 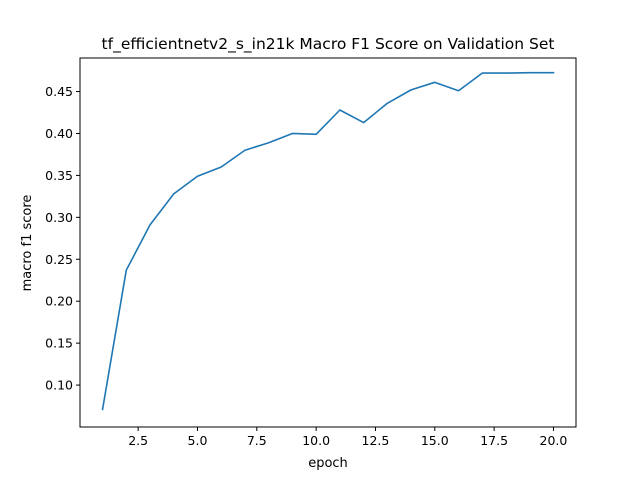 I want to click on y-tick-label: 0.30, so click(x=59, y=217).